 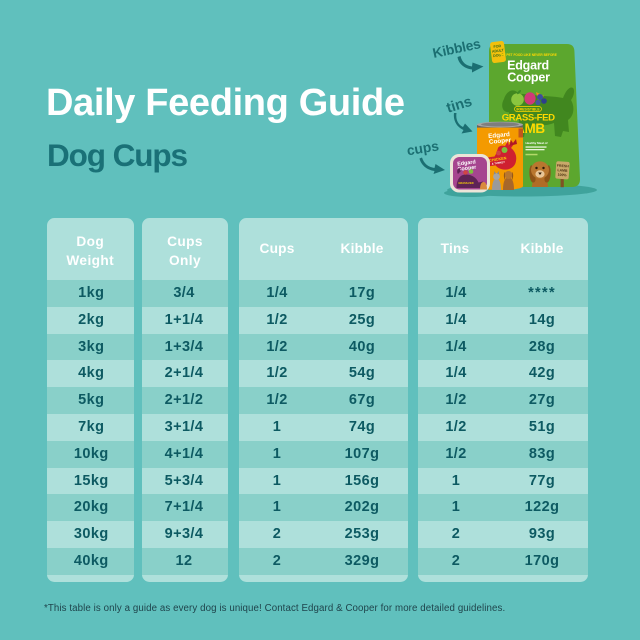 I want to click on svg-text: CHICKEN, so click(x=498, y=159).